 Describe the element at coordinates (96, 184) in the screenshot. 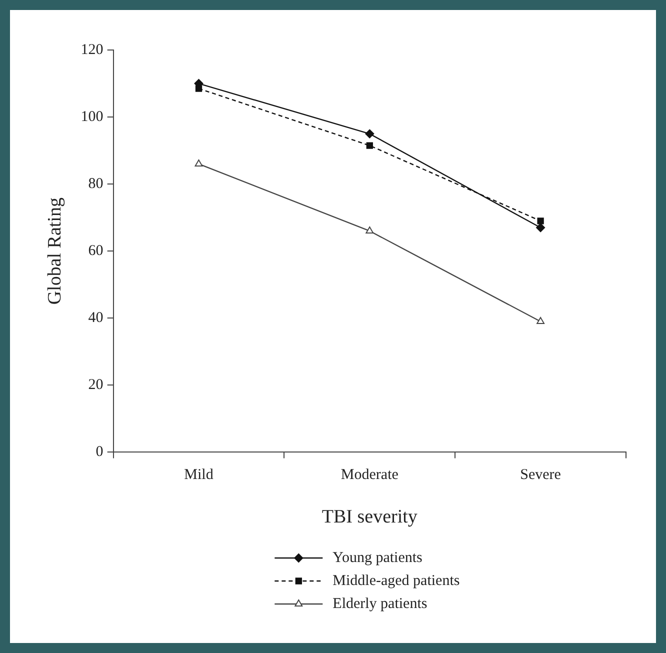

I see `y-tick-label: 80` at that location.